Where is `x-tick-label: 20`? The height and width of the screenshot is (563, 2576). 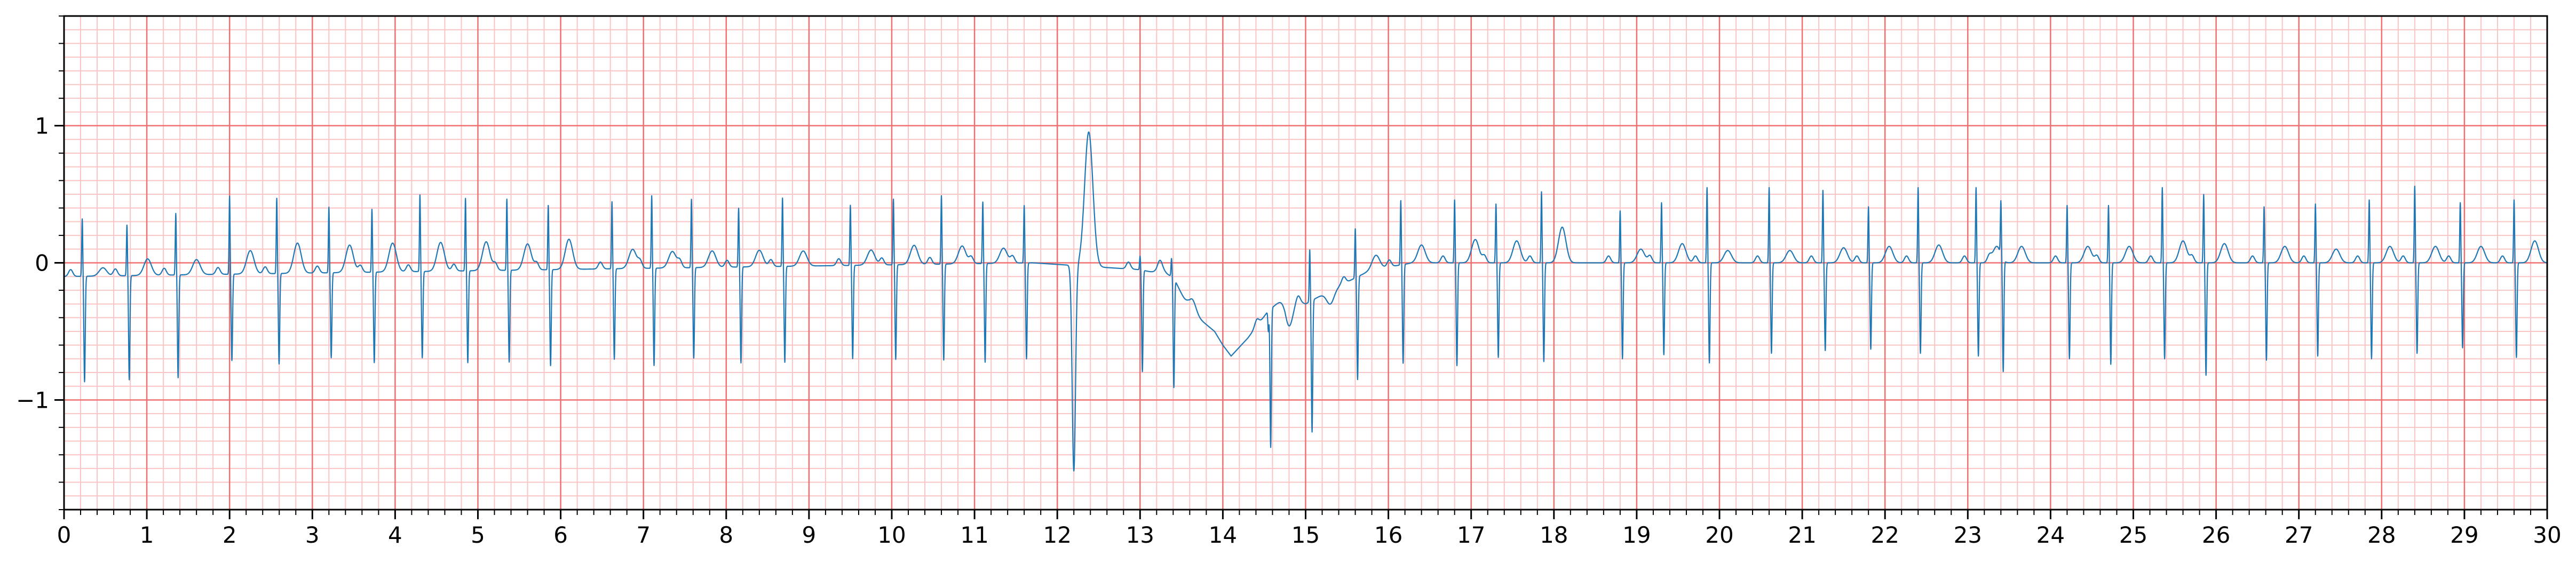
x-tick-label: 20 is located at coordinates (1719, 535).